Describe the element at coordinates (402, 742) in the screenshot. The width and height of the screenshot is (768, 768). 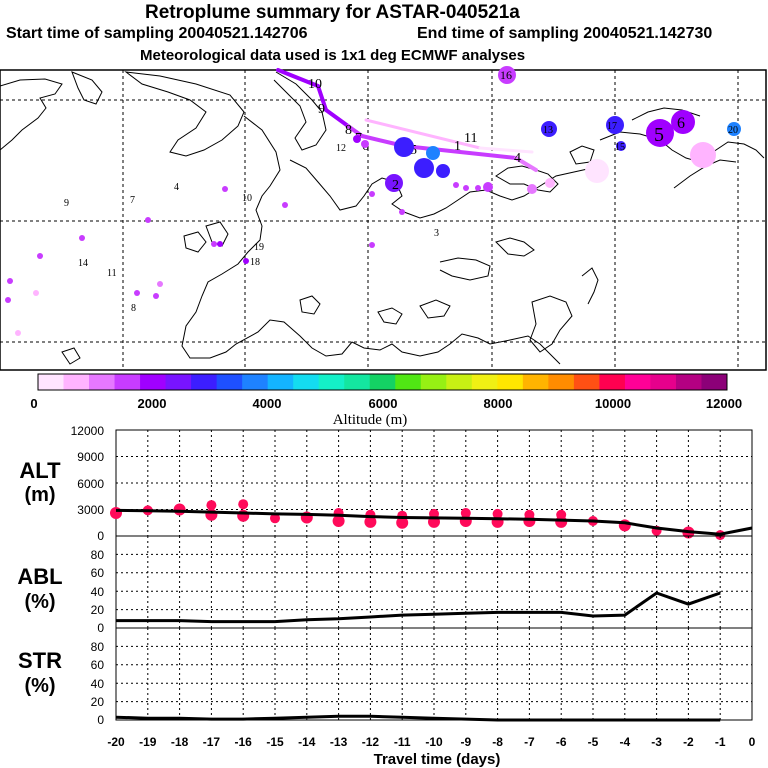
I see `x-tick: -11` at that location.